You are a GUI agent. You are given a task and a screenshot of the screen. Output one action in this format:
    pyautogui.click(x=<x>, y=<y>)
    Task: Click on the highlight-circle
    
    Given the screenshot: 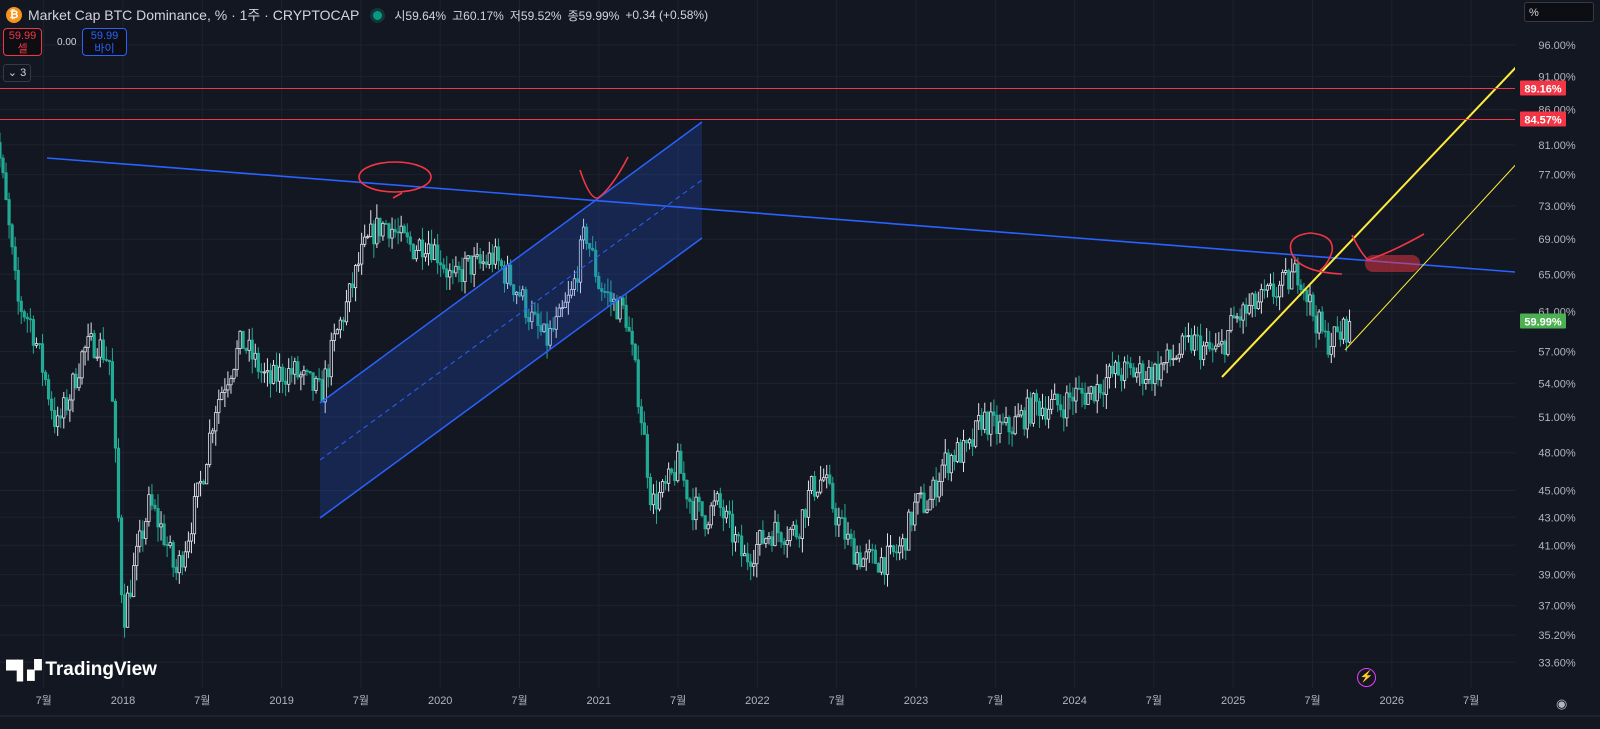 What is the action you would take?
    pyautogui.click(x=395, y=177)
    